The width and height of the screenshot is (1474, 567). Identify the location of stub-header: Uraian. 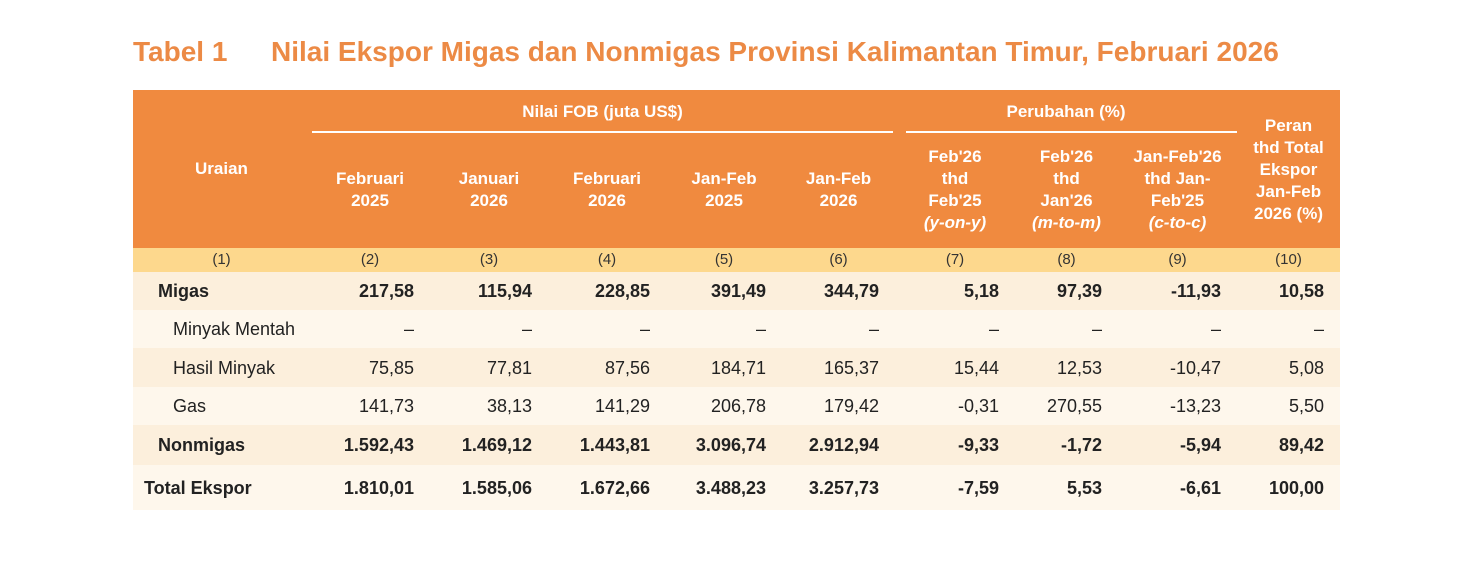
(221, 168).